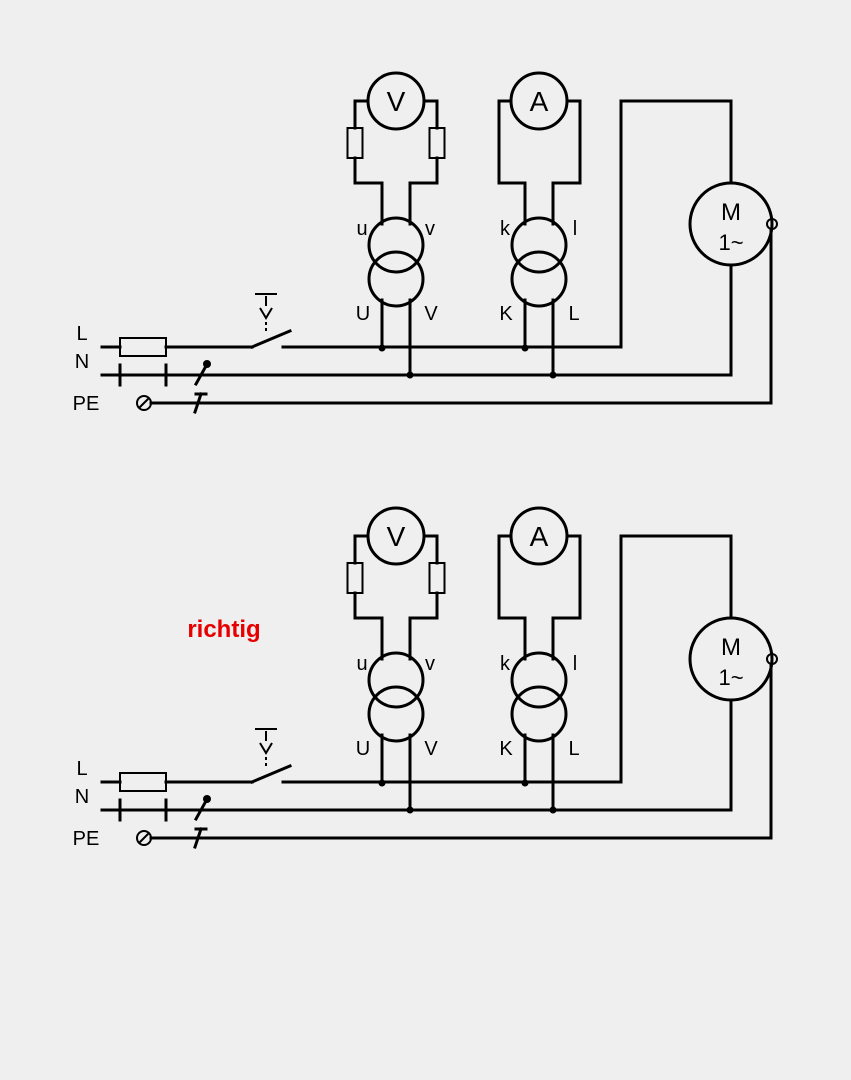  I want to click on verdict-label: richtig, so click(223, 629).